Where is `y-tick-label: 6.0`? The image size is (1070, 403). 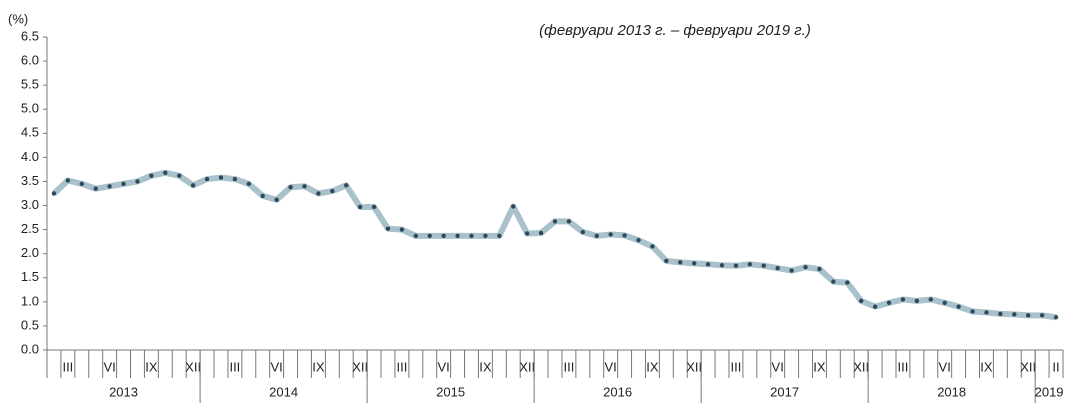 y-tick-label: 6.0 is located at coordinates (30, 60).